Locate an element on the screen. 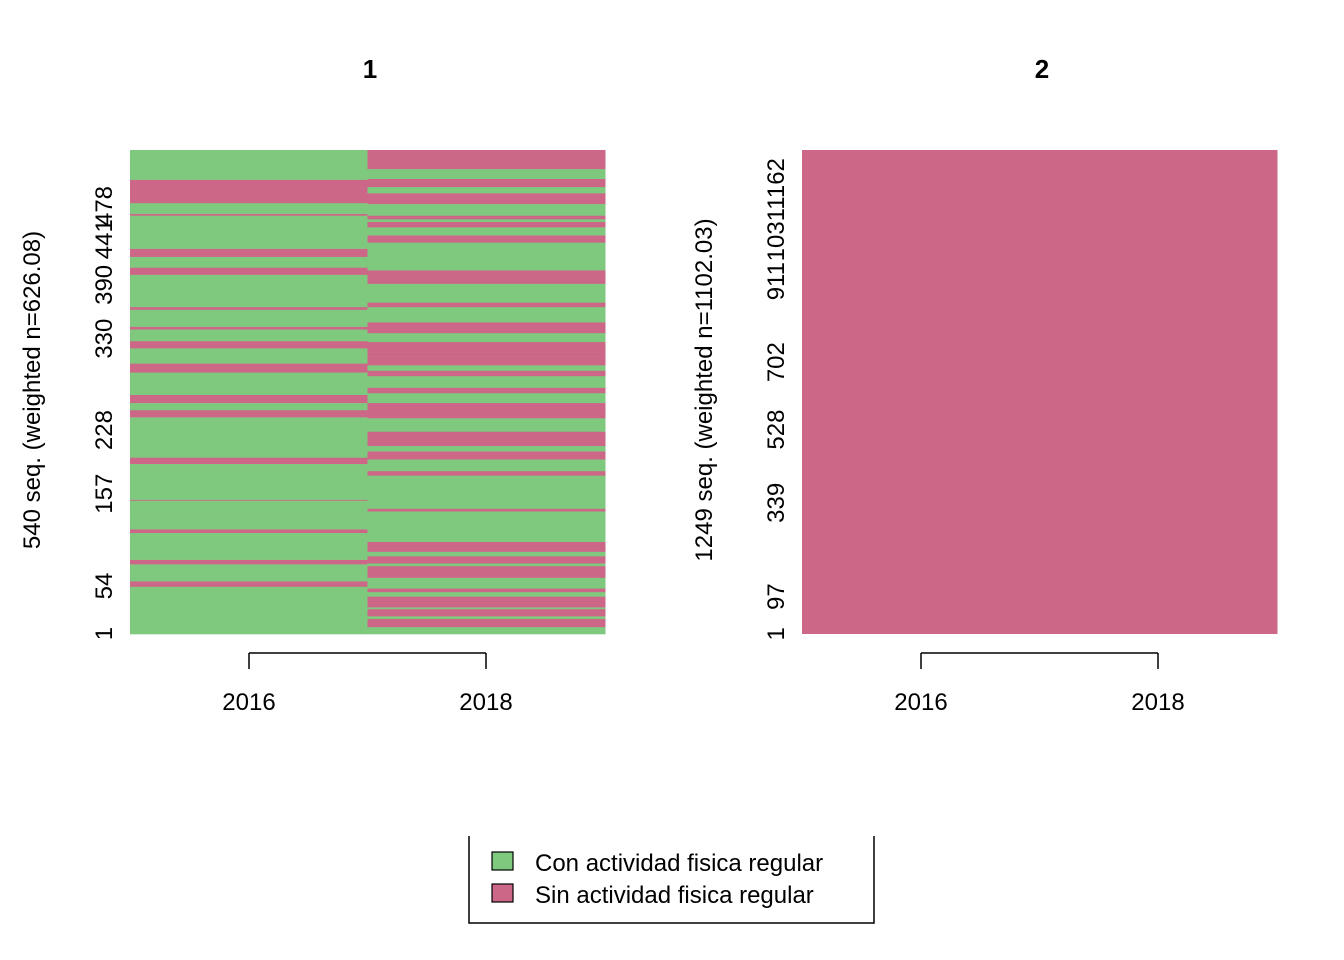 The image size is (1344, 960). y-tick-label-228: 228 is located at coordinates (104, 430).